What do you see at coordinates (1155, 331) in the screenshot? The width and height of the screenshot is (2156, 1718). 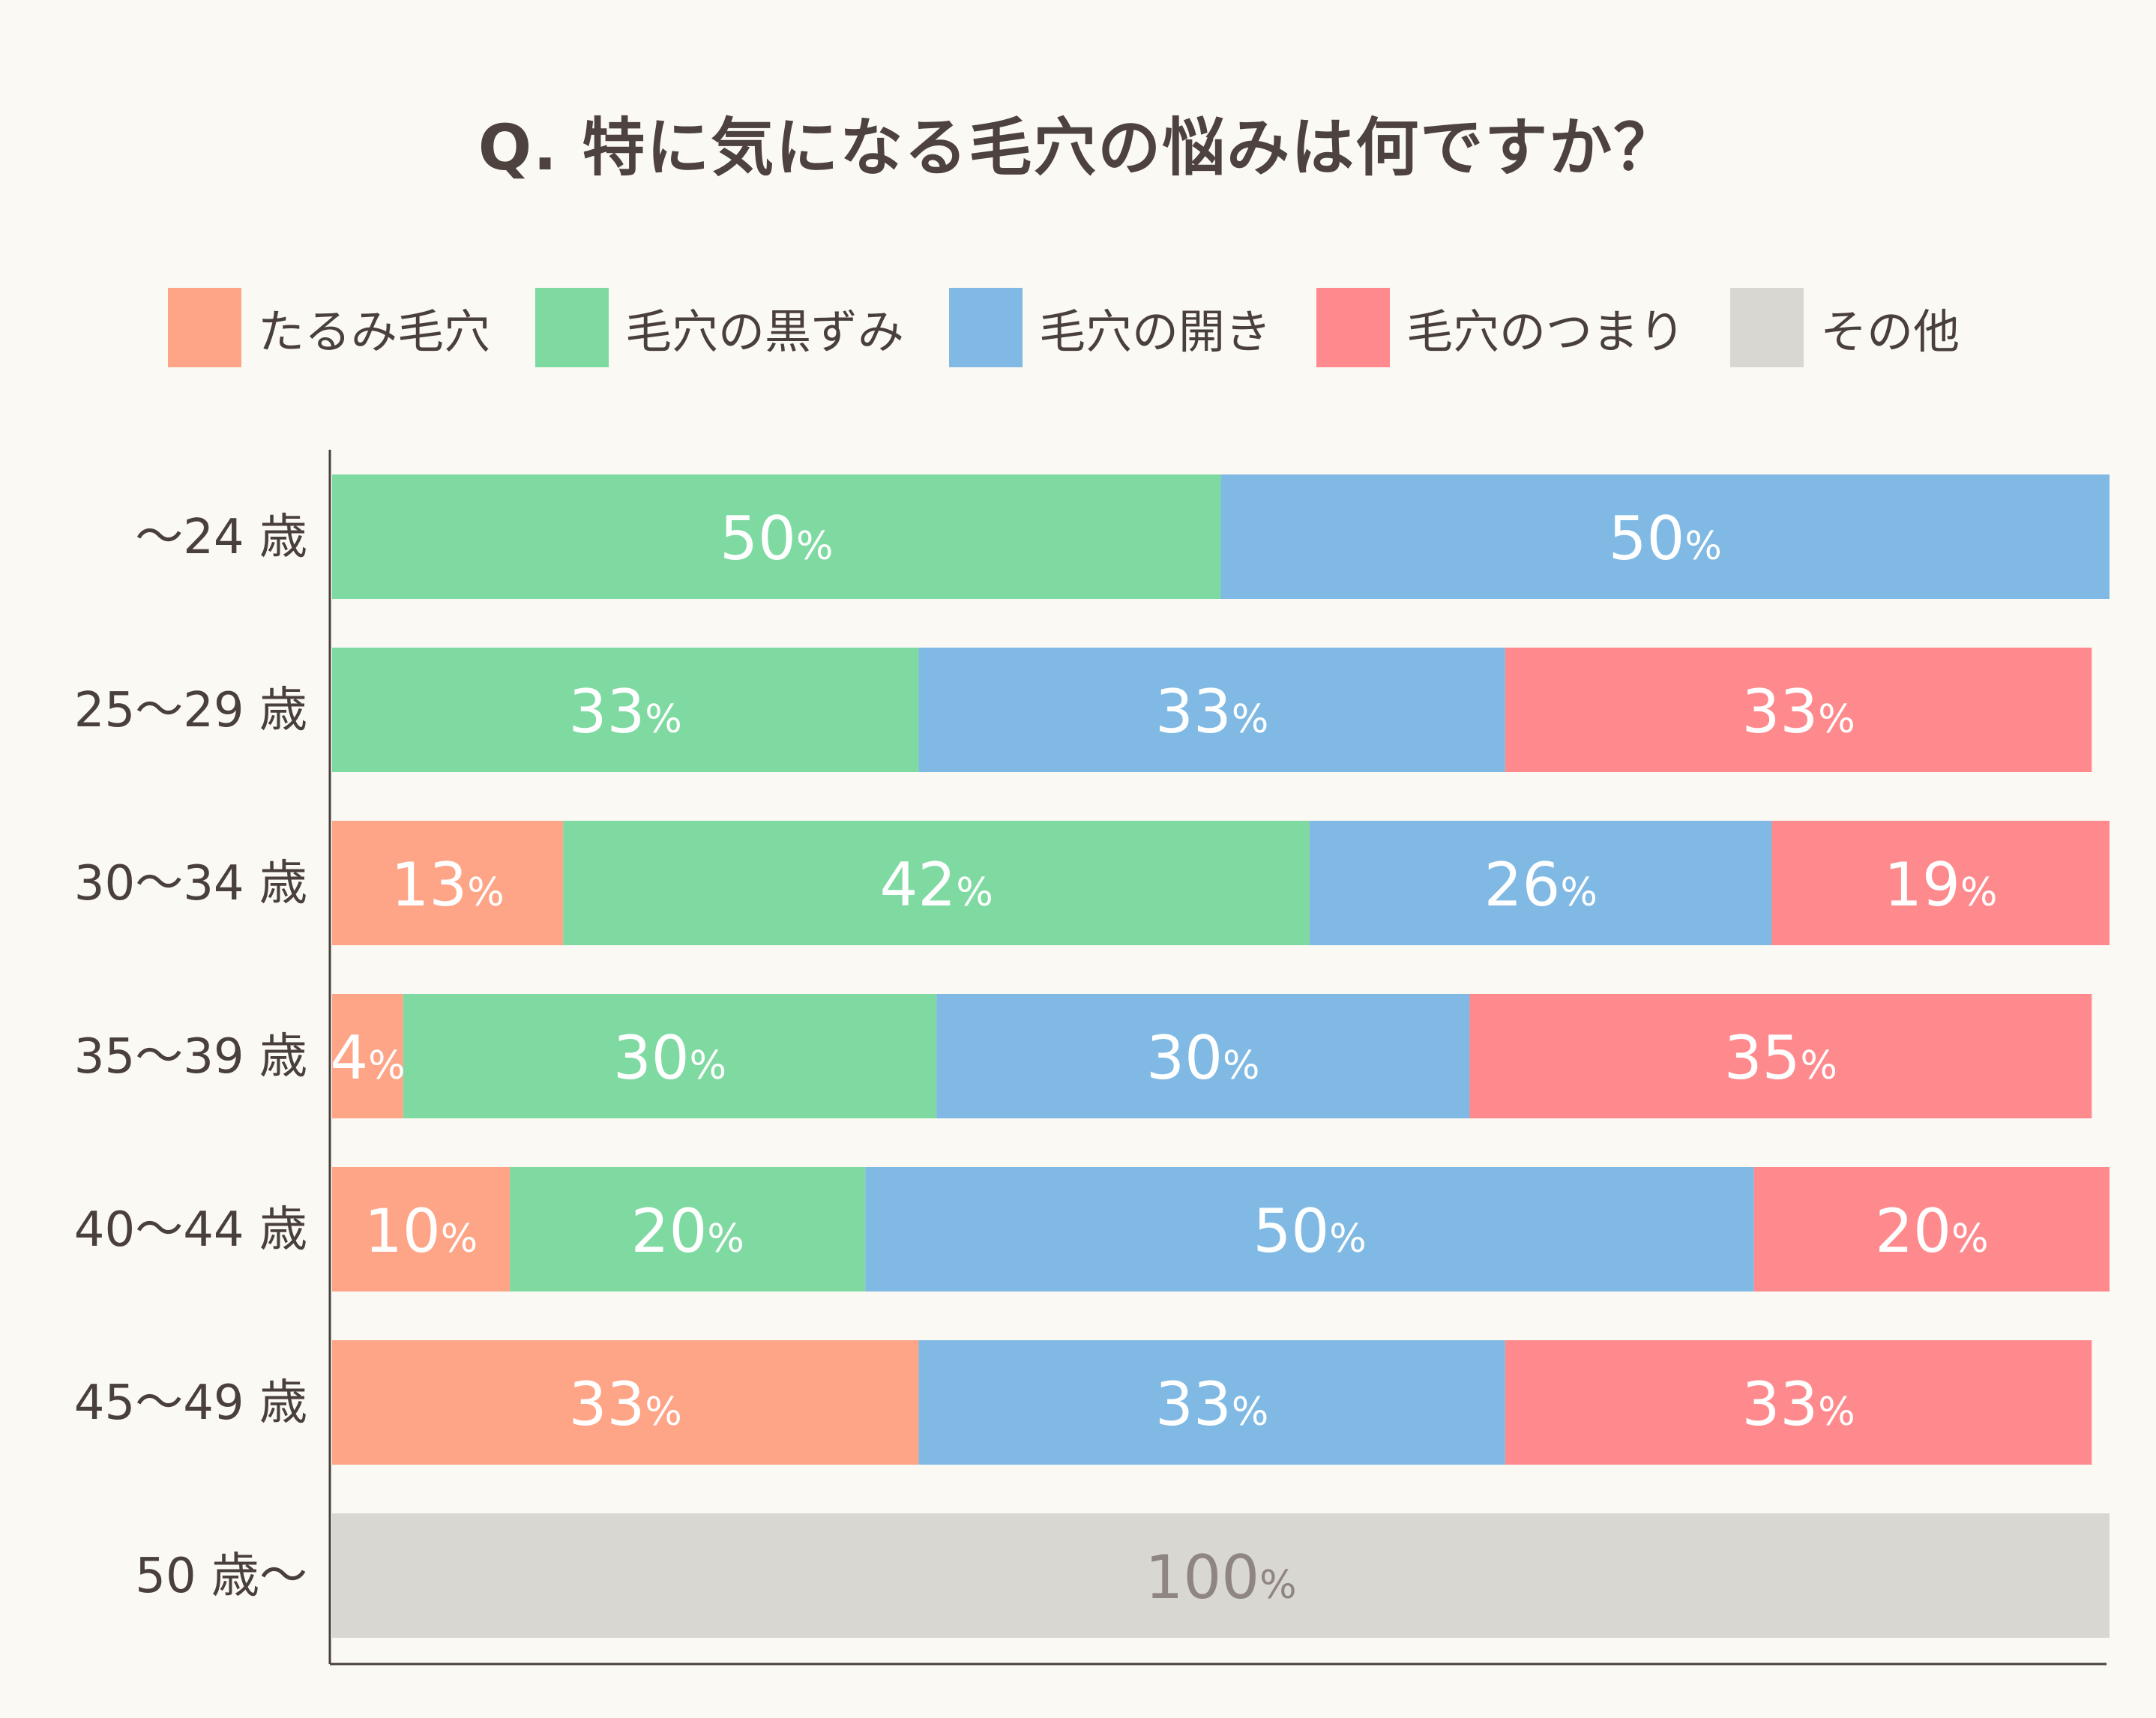 I see `legend-label: 毛穴の開き` at bounding box center [1155, 331].